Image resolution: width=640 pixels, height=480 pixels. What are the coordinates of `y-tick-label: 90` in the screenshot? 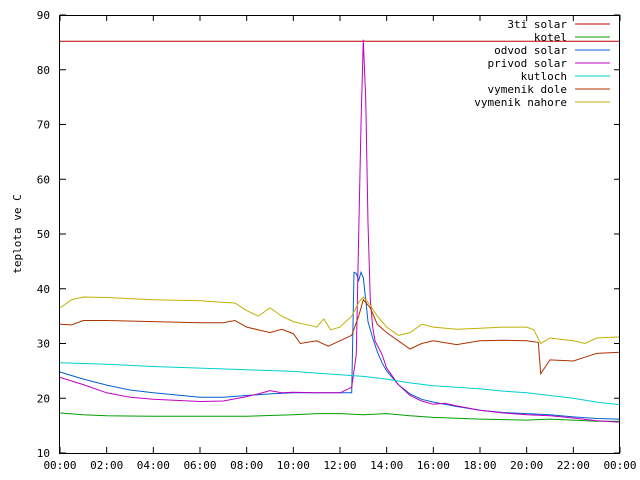 It's located at (43, 15).